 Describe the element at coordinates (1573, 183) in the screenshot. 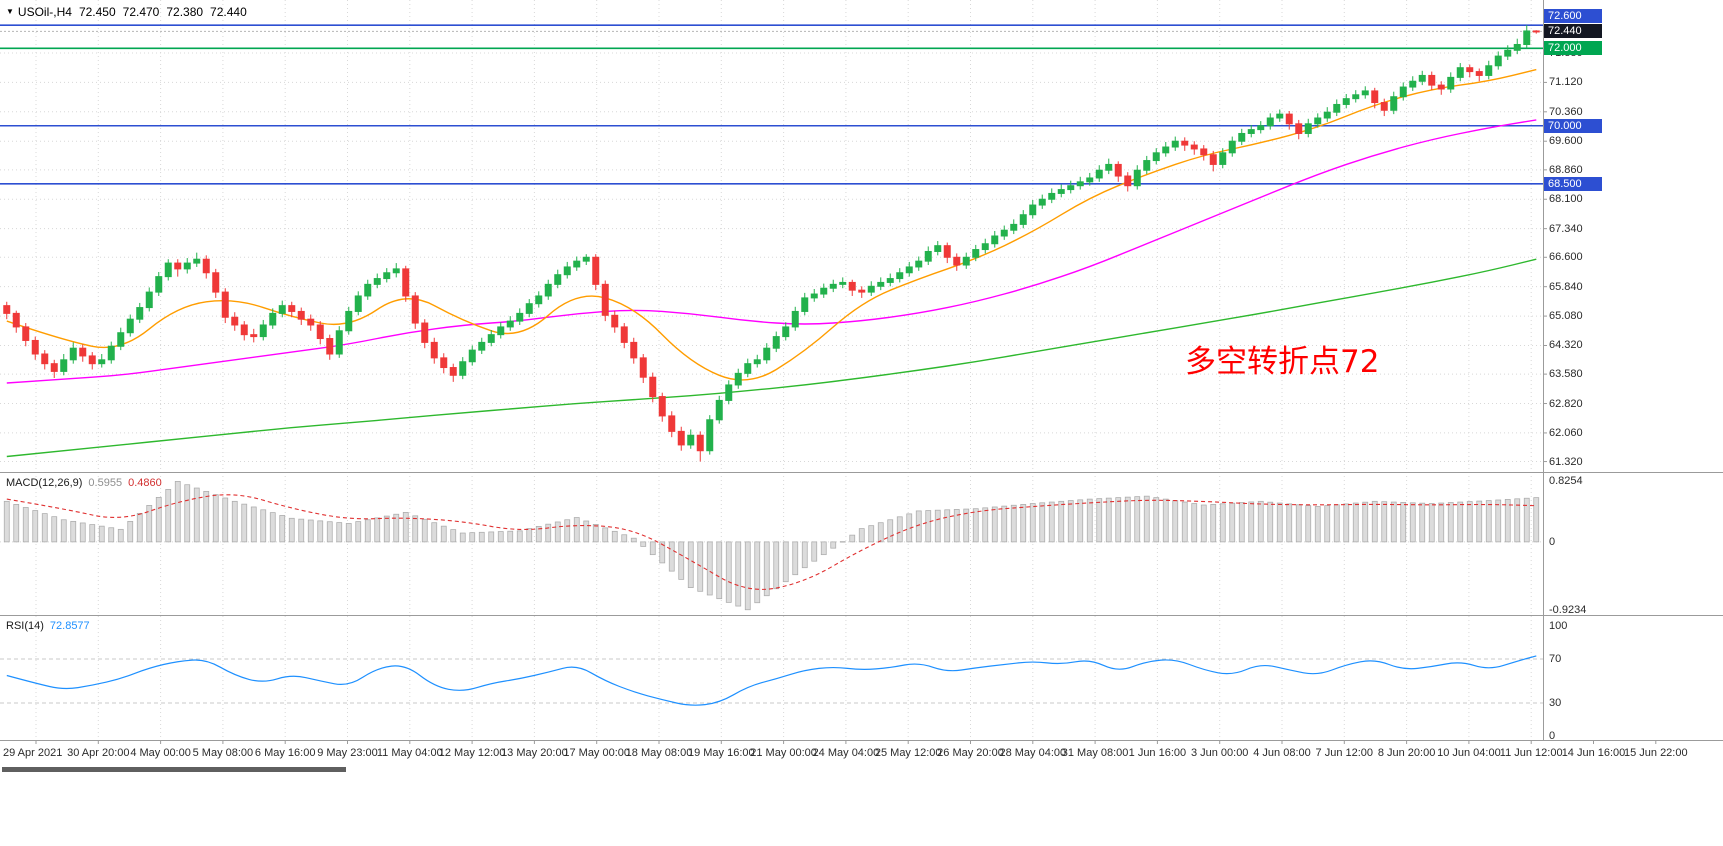

I see `price-badge-68.500: 68.500` at that location.